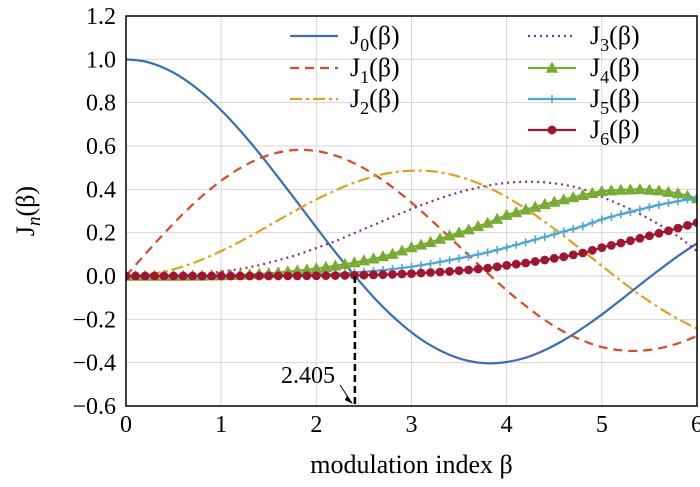 This screenshot has height=487, width=700. I want to click on legend-label-1: J1(β), so click(375, 70).